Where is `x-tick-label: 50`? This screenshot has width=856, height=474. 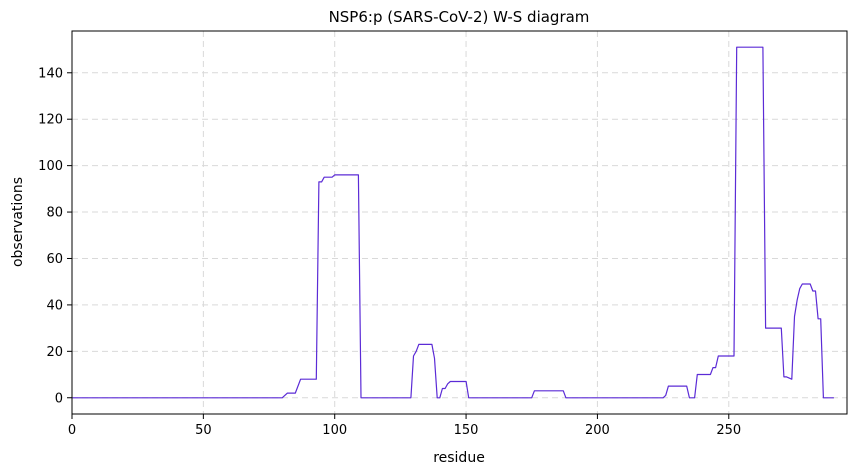 x-tick-label: 50 is located at coordinates (203, 430).